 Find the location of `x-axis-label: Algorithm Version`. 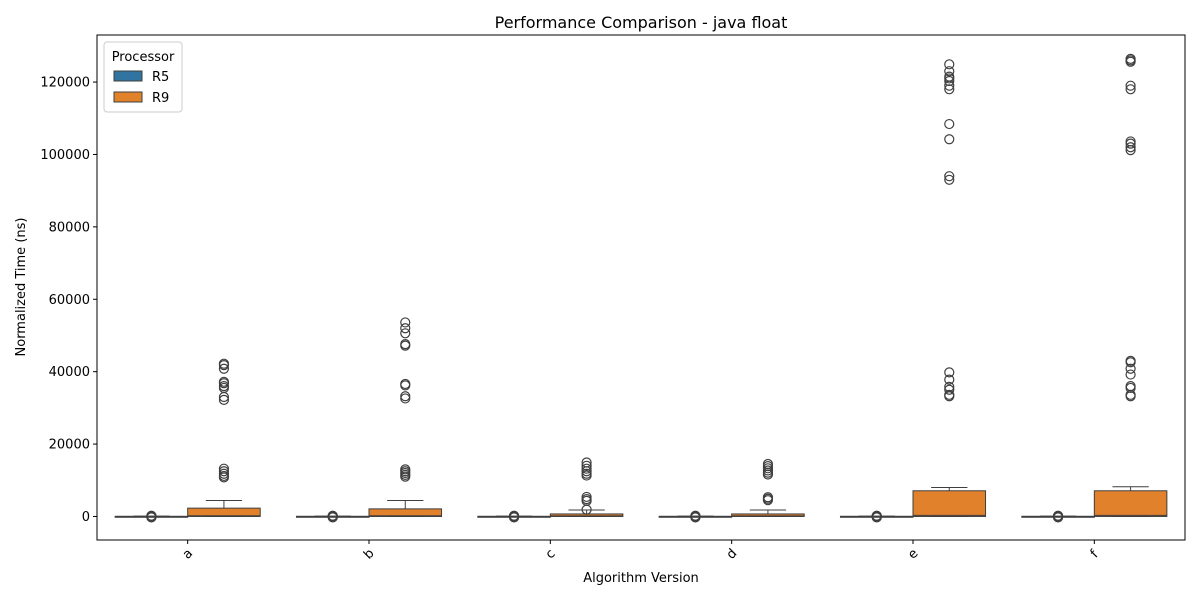

x-axis-label: Algorithm Version is located at coordinates (641, 578).